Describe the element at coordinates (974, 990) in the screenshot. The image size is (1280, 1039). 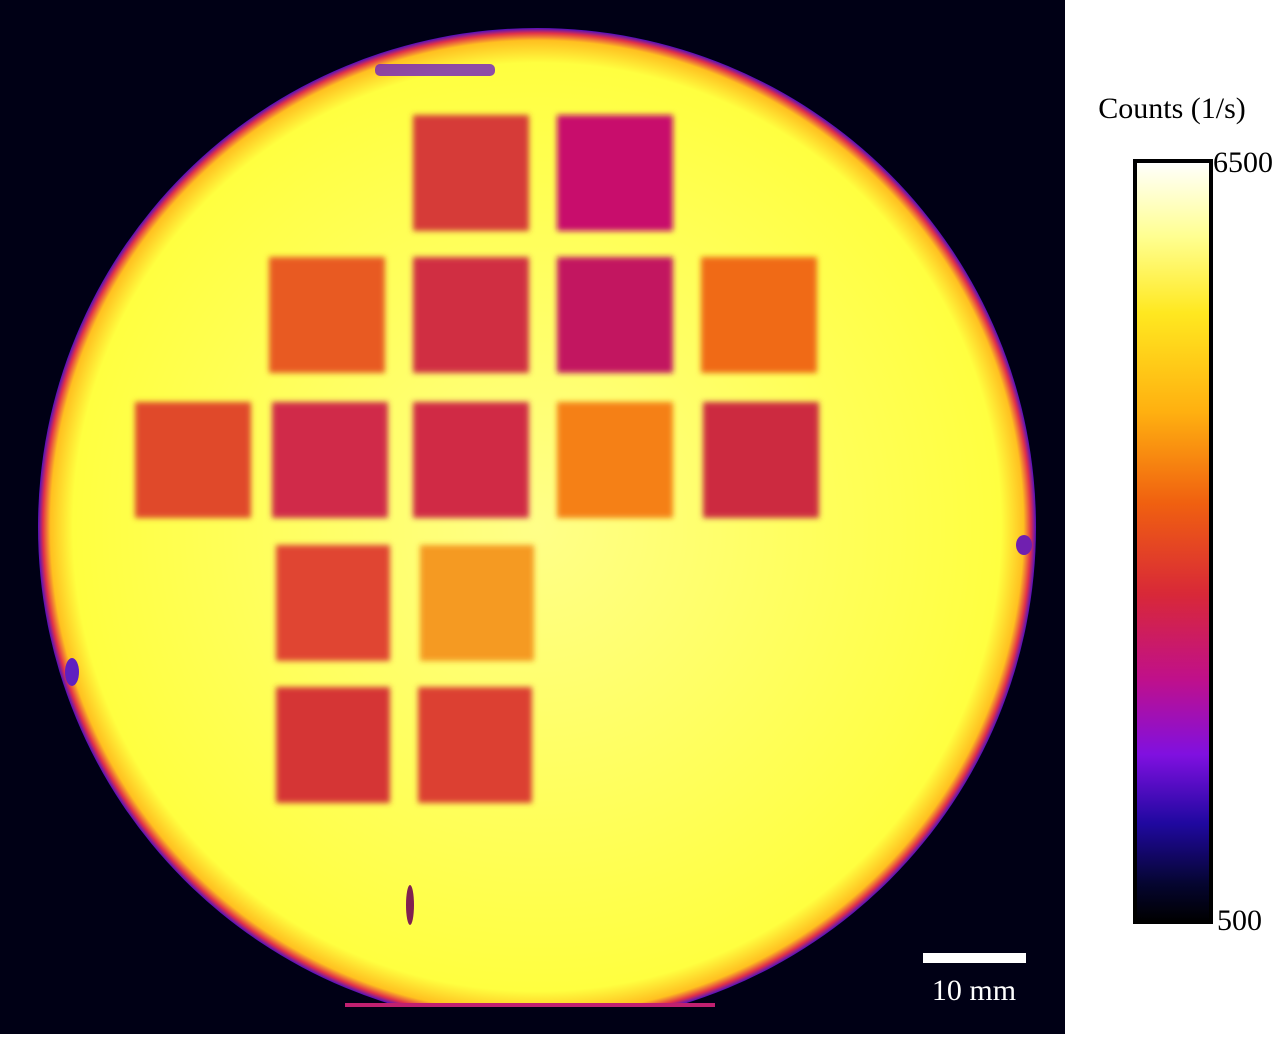
I see `scale-bar-label: 10 mm` at that location.